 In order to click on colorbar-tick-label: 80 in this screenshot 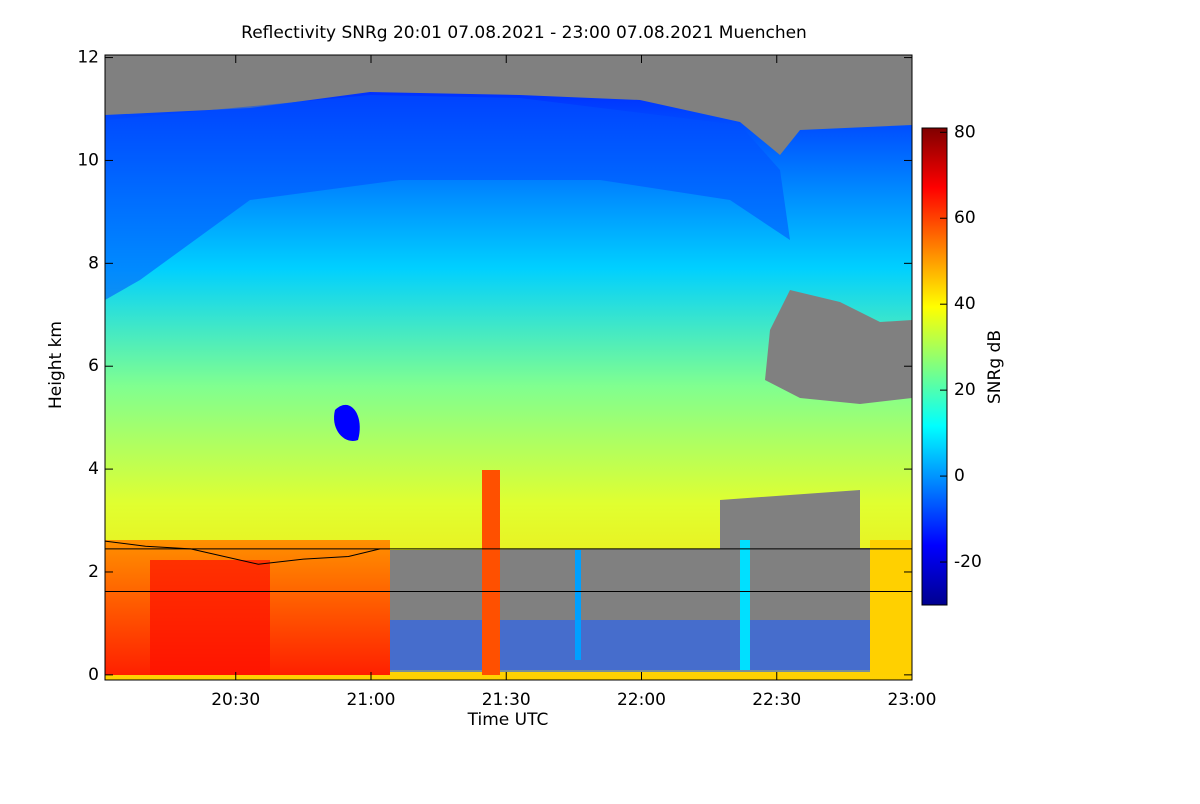, I will do `click(965, 132)`.